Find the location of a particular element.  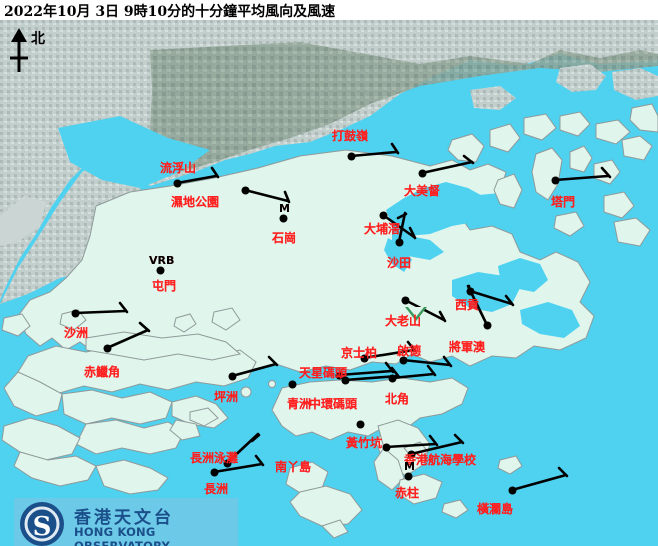

station-label: 橫瀾島 is located at coordinates (495, 509).